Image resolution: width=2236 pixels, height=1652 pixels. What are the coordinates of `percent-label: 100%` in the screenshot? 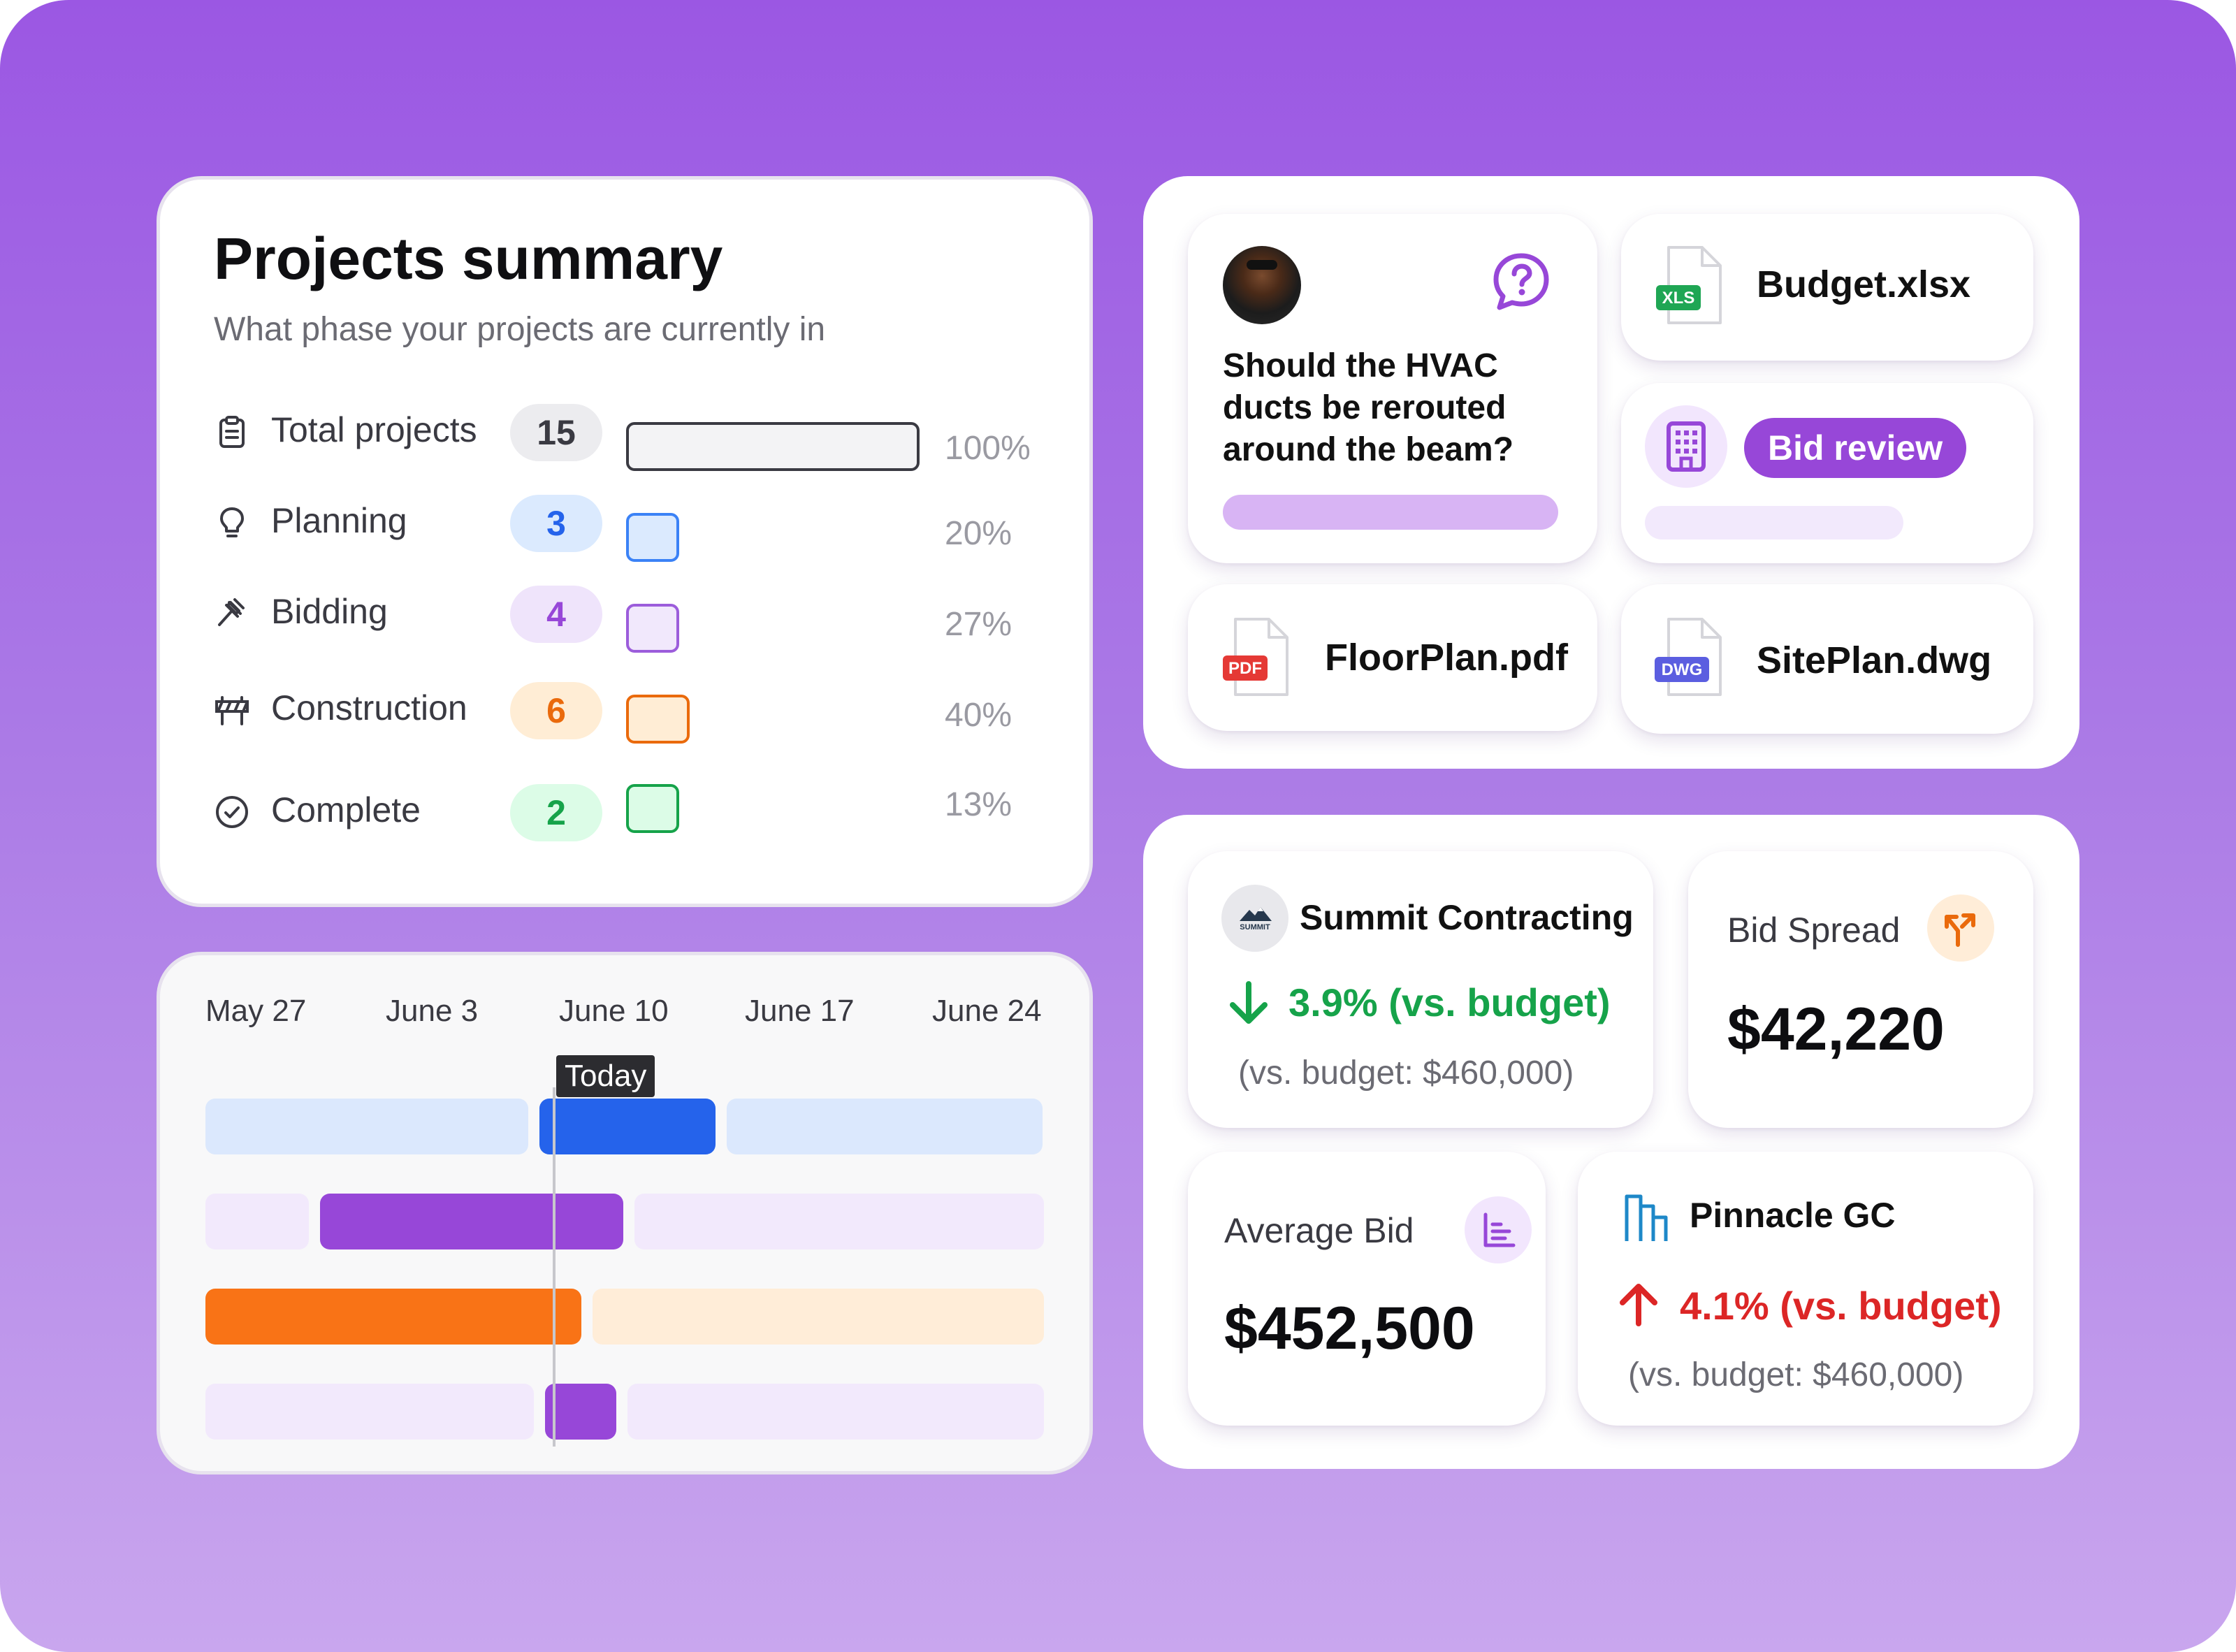 It's located at (988, 448).